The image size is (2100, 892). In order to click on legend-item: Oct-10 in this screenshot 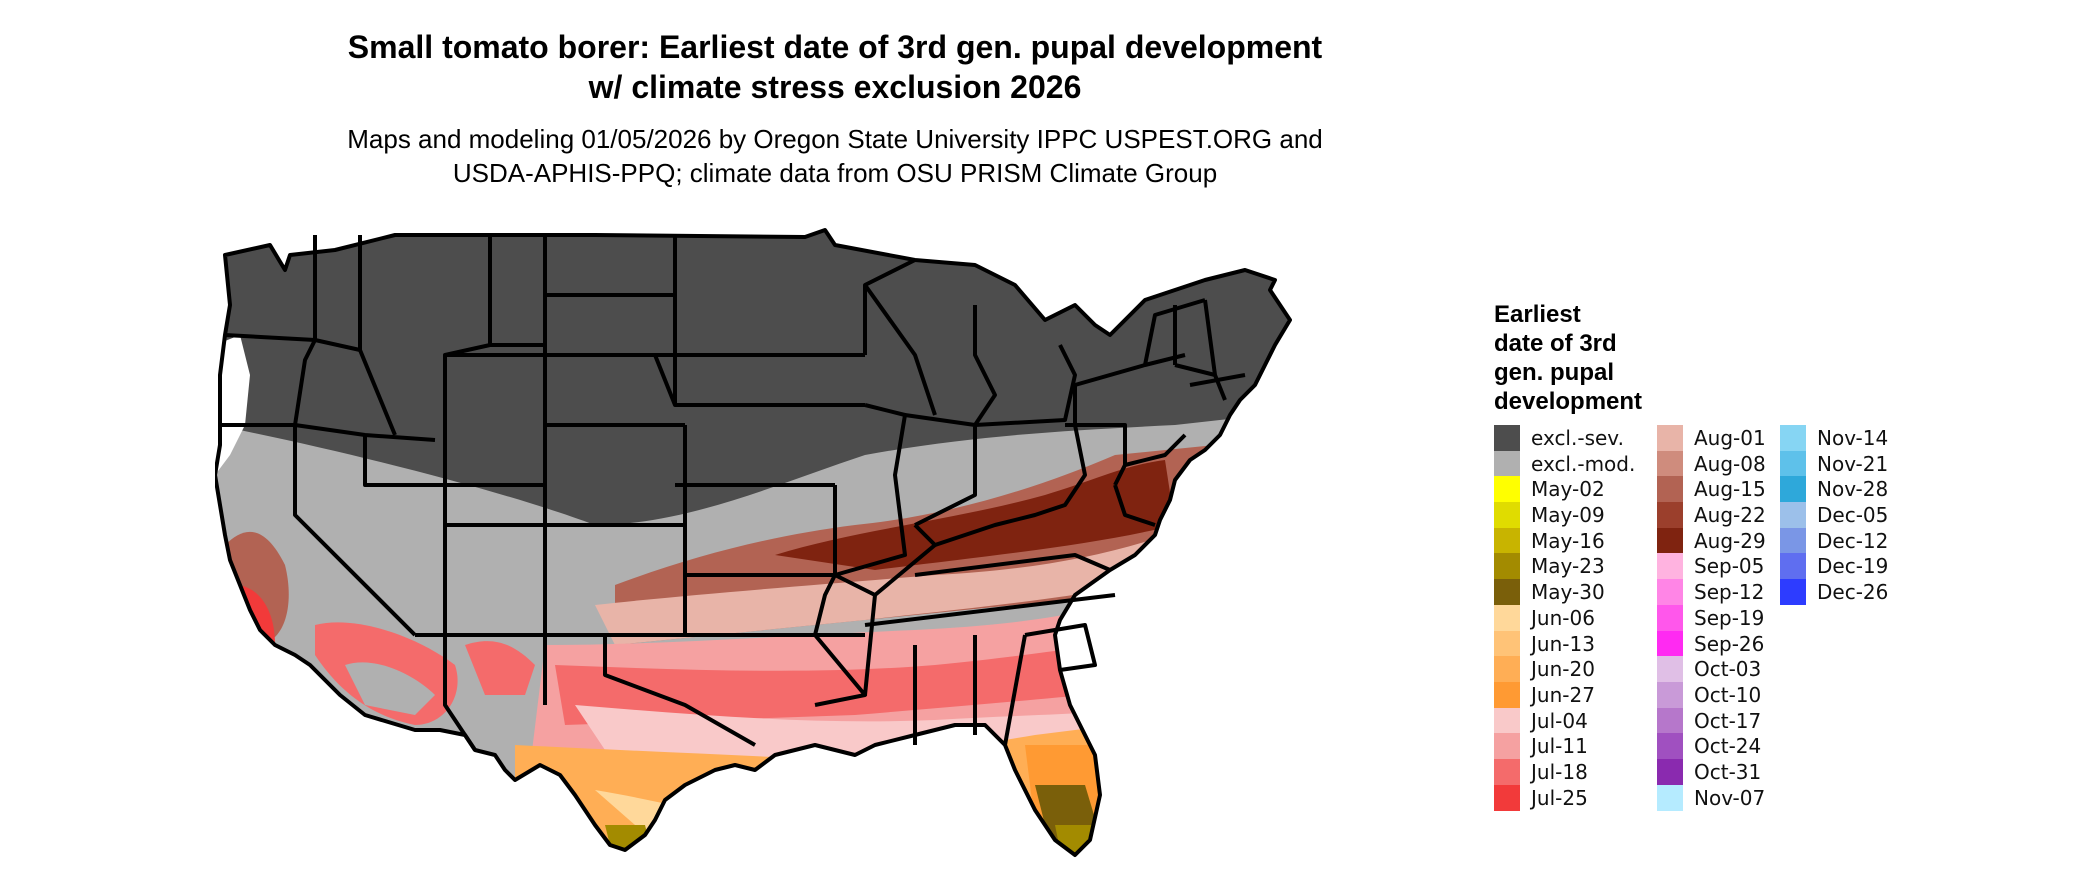, I will do `click(1737, 694)`.